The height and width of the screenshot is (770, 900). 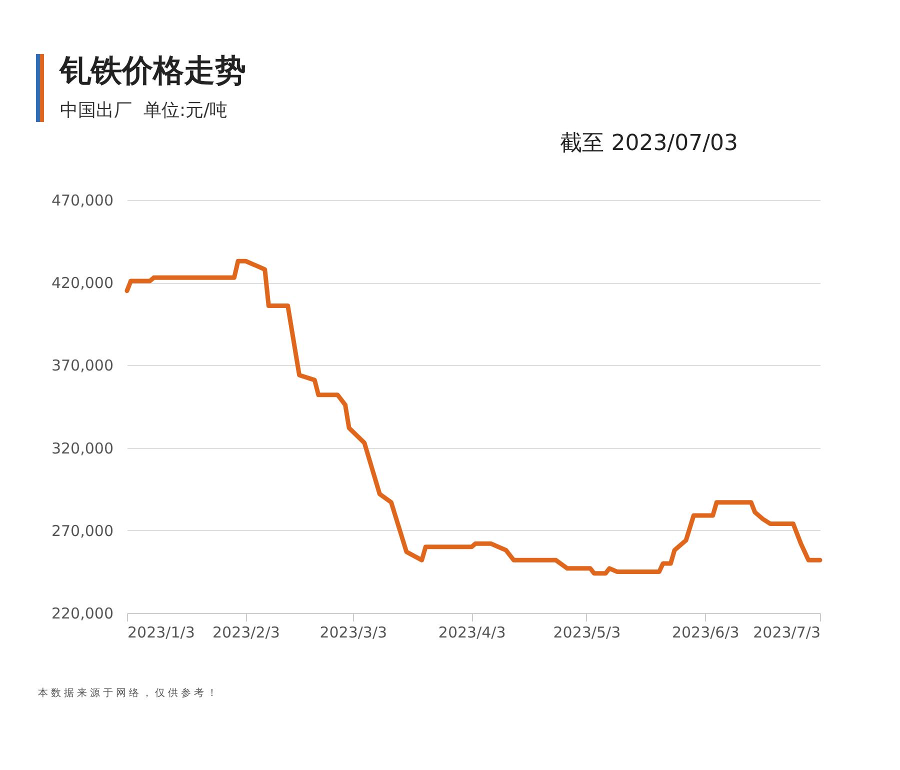 I want to click on x-tick-label: 2023/4/3, so click(x=472, y=633).